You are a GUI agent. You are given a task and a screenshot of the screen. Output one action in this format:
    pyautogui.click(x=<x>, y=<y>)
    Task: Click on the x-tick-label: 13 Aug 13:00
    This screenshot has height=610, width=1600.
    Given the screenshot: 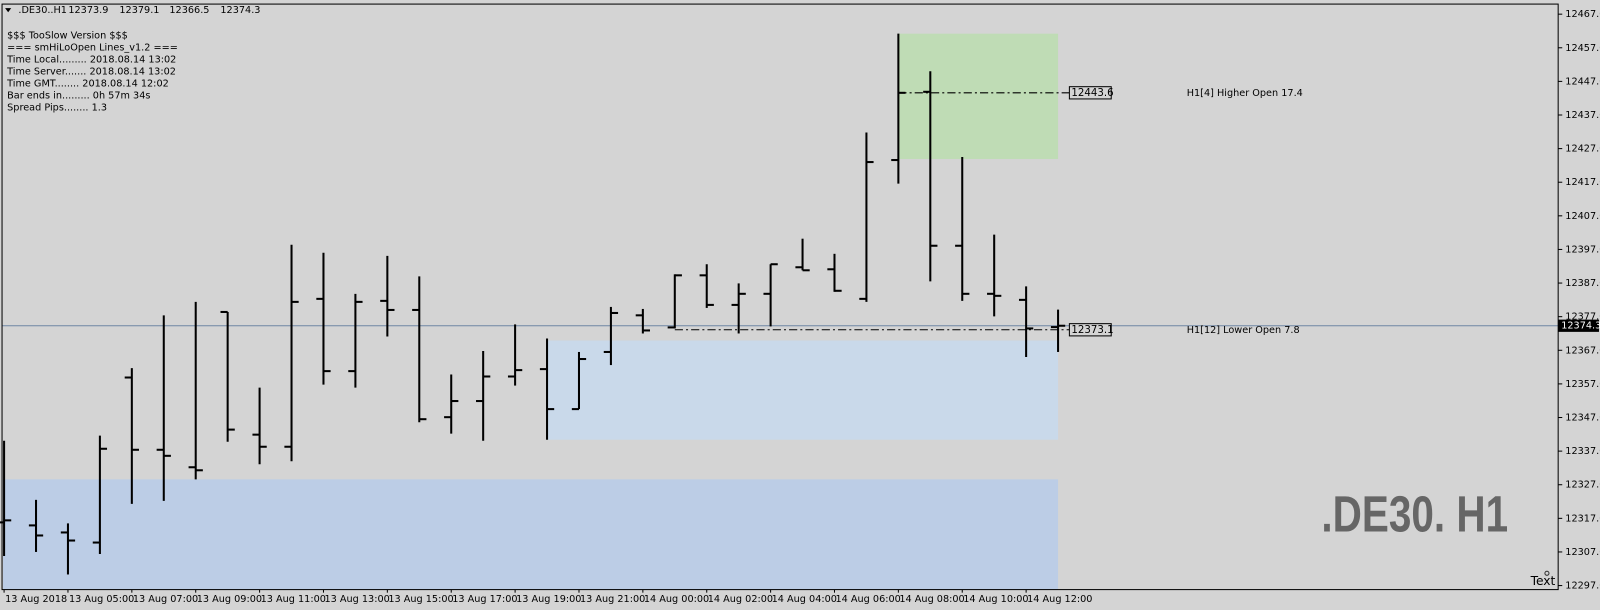 What is the action you would take?
    pyautogui.click(x=356, y=599)
    